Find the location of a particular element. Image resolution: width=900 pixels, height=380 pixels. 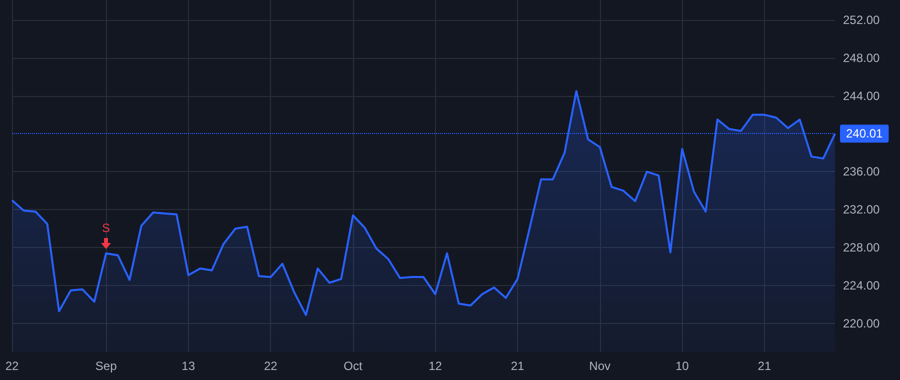

y-tick-label: 236.00 is located at coordinates (861, 171).